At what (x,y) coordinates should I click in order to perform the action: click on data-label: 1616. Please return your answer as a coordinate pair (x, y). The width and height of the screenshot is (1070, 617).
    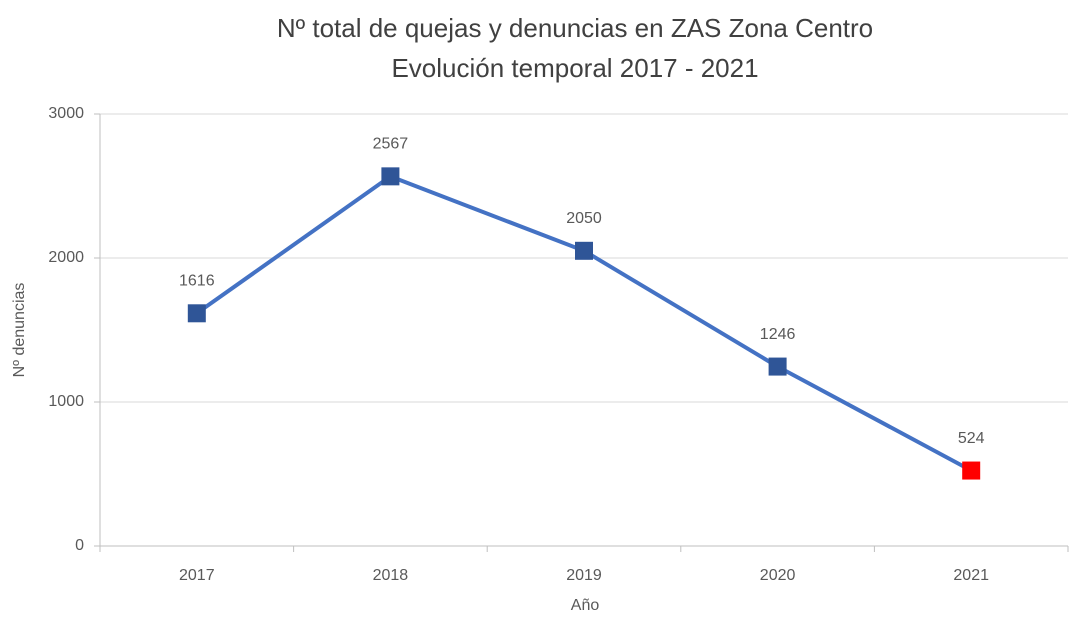
    Looking at the image, I should click on (197, 281).